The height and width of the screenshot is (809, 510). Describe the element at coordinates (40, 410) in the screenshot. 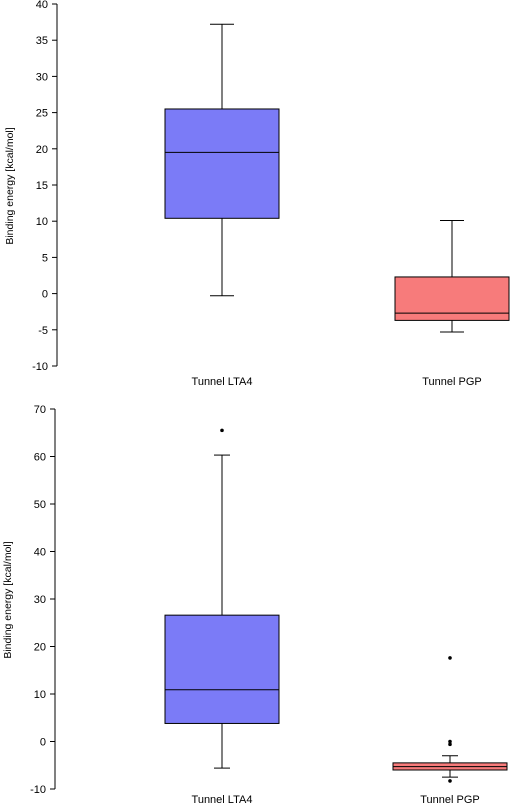

I see `y-tick-label: 70` at that location.